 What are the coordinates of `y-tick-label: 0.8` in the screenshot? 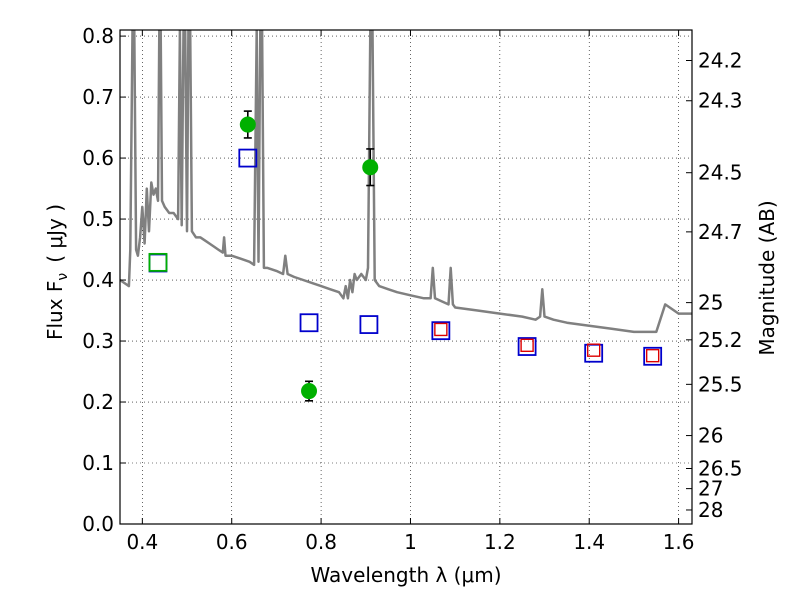 It's located at (98, 36).